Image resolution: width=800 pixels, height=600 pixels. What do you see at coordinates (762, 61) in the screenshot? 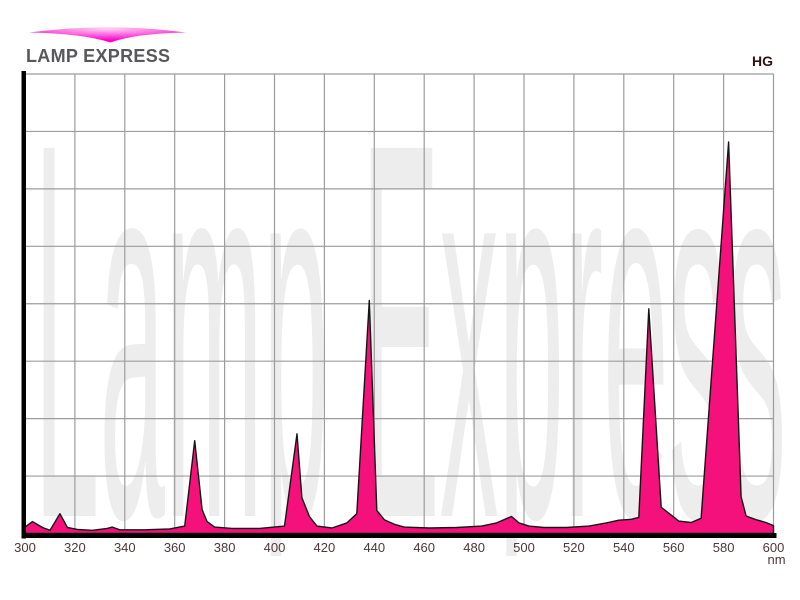
I see `lamp-code-label: HG` at bounding box center [762, 61].